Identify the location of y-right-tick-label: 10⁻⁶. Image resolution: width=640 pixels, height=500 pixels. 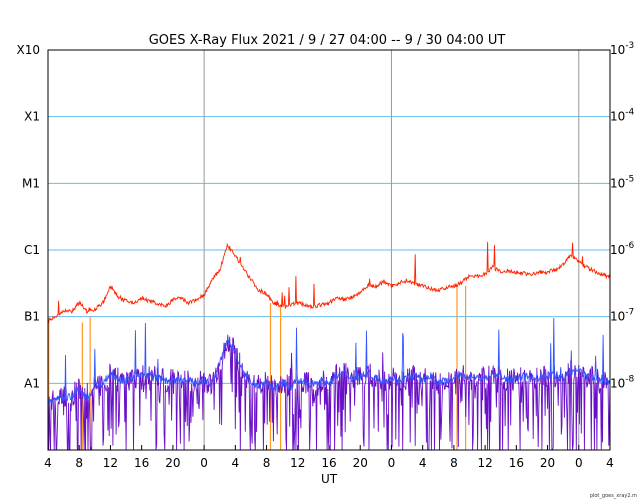
(622, 249).